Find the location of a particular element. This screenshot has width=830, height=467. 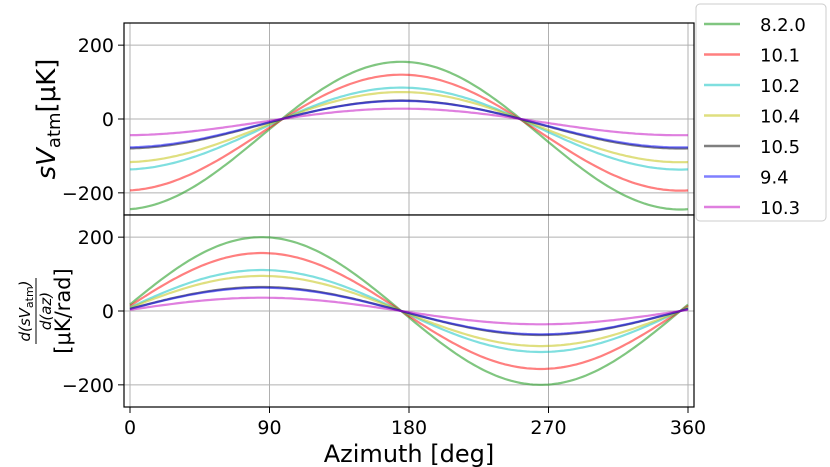

bottom-ytick-label-0: 200 is located at coordinates (96, 238).